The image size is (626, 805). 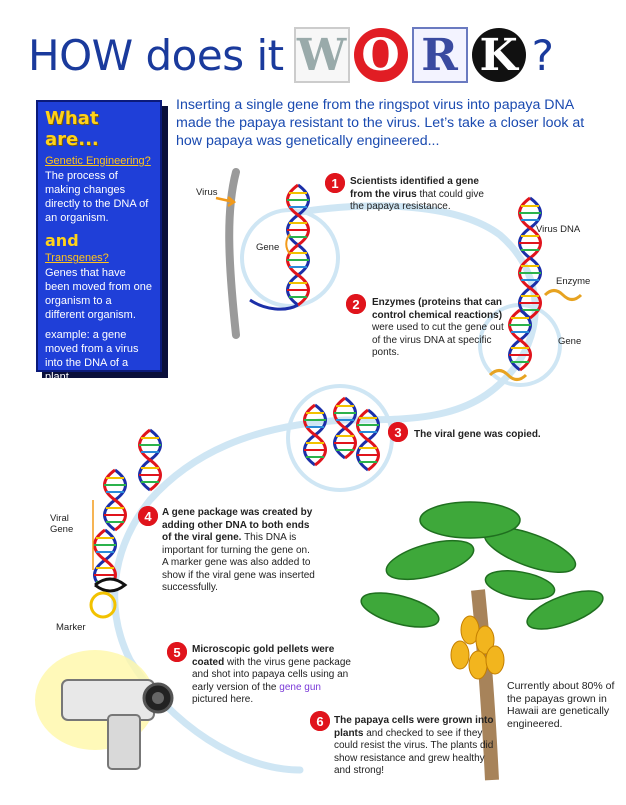 What do you see at coordinates (300, 687) in the screenshot?
I see `gene-gun-term: gene gun` at bounding box center [300, 687].